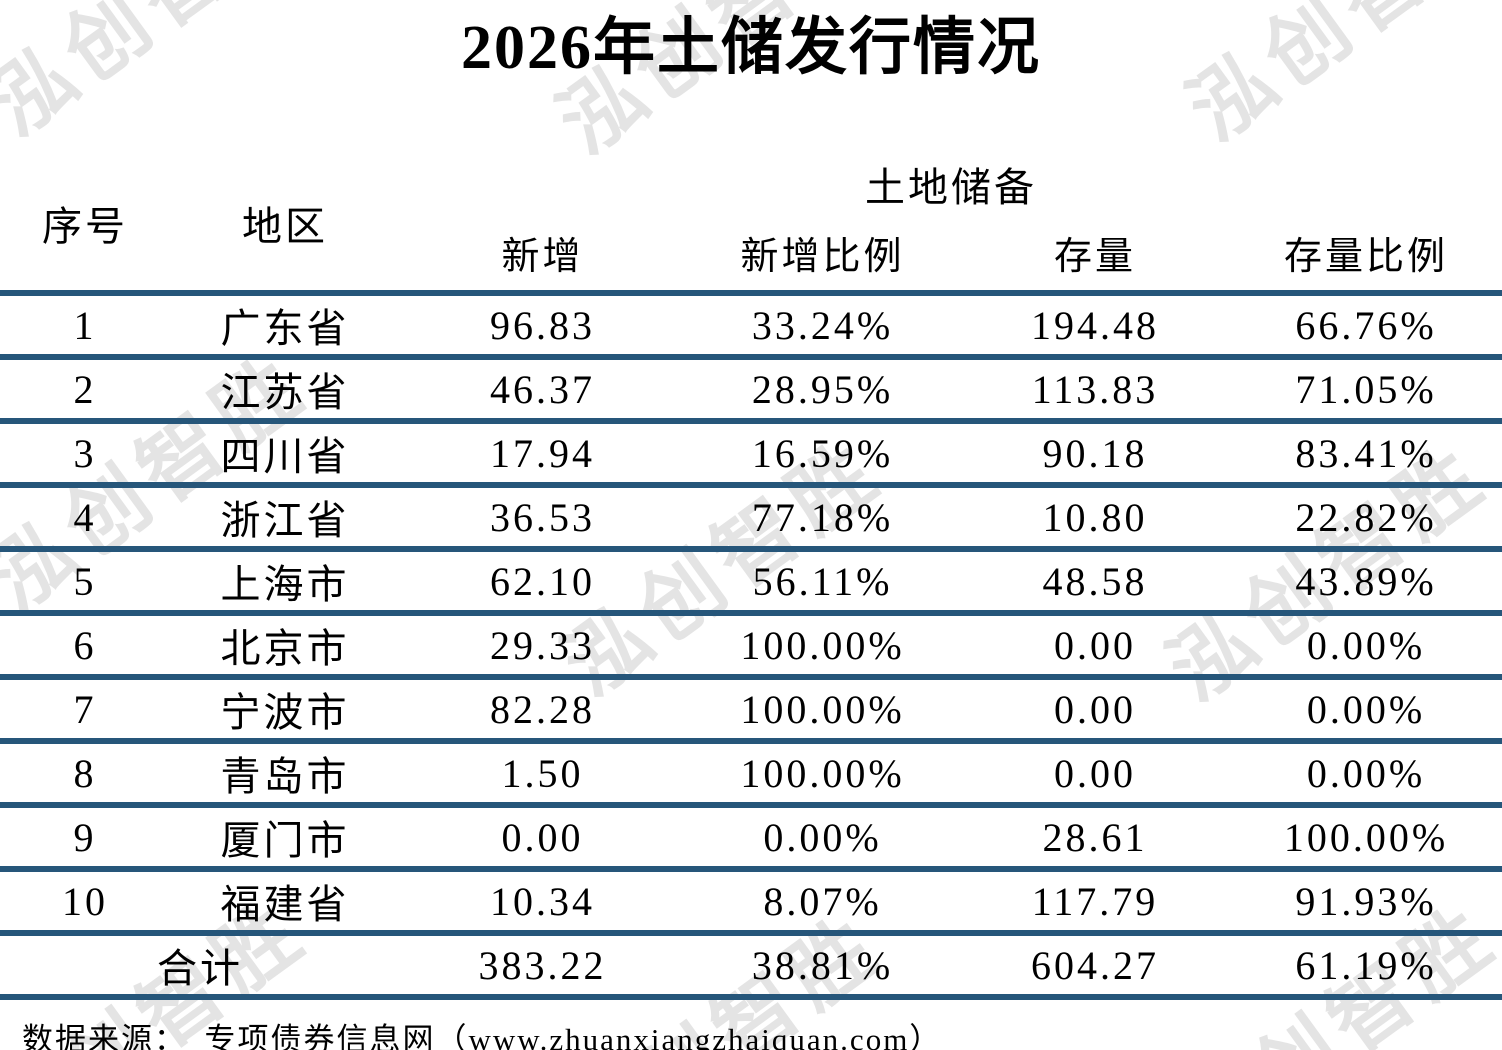 This screenshot has width=1502, height=1050. Describe the element at coordinates (542, 902) in the screenshot. I see `cell-new: 10.34` at that location.